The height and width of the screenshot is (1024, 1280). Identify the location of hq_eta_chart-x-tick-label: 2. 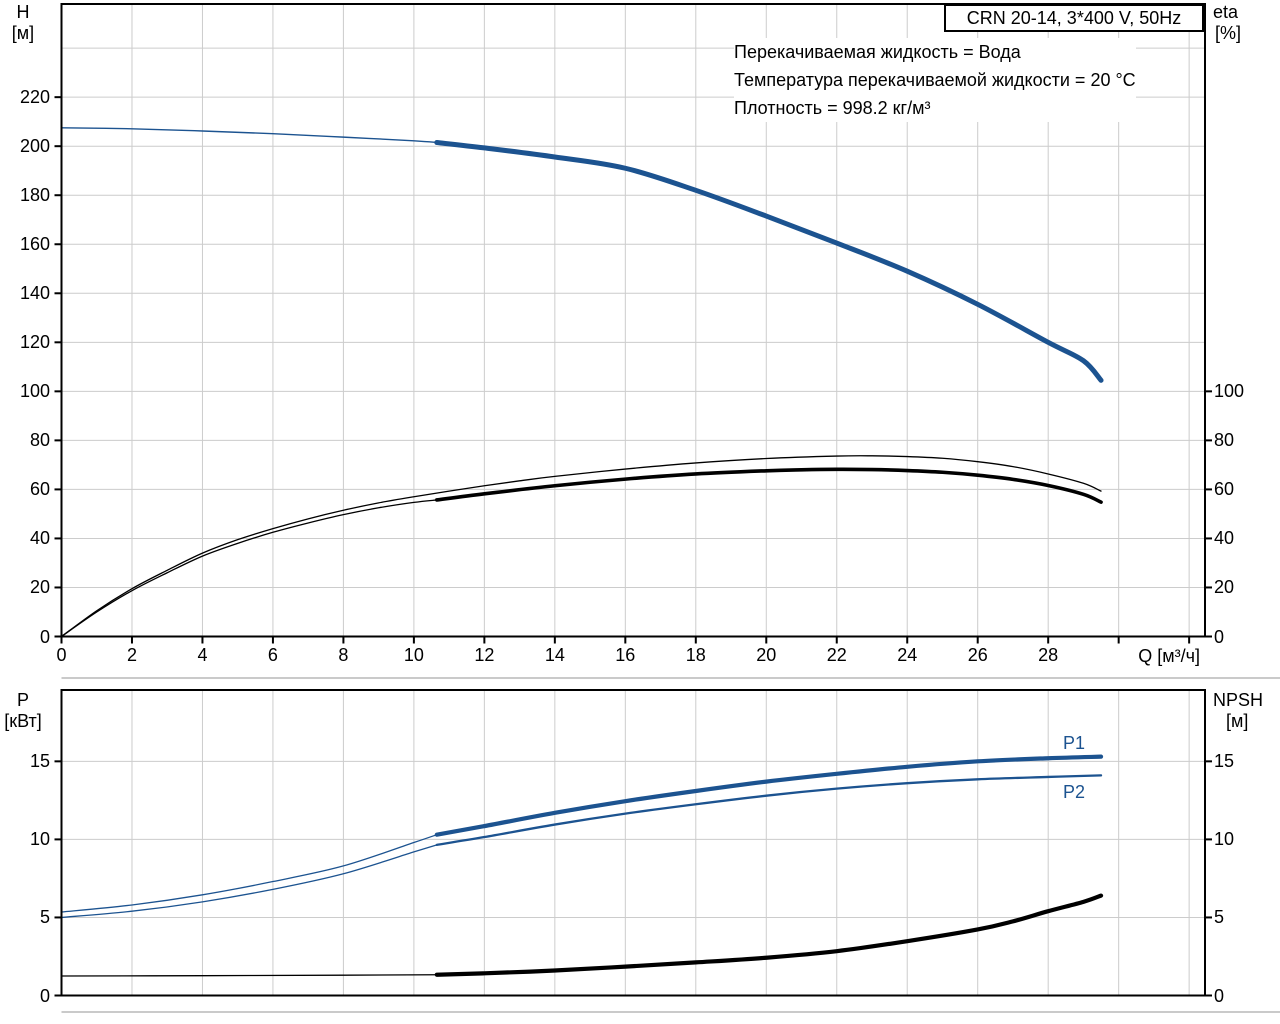
(131, 655).